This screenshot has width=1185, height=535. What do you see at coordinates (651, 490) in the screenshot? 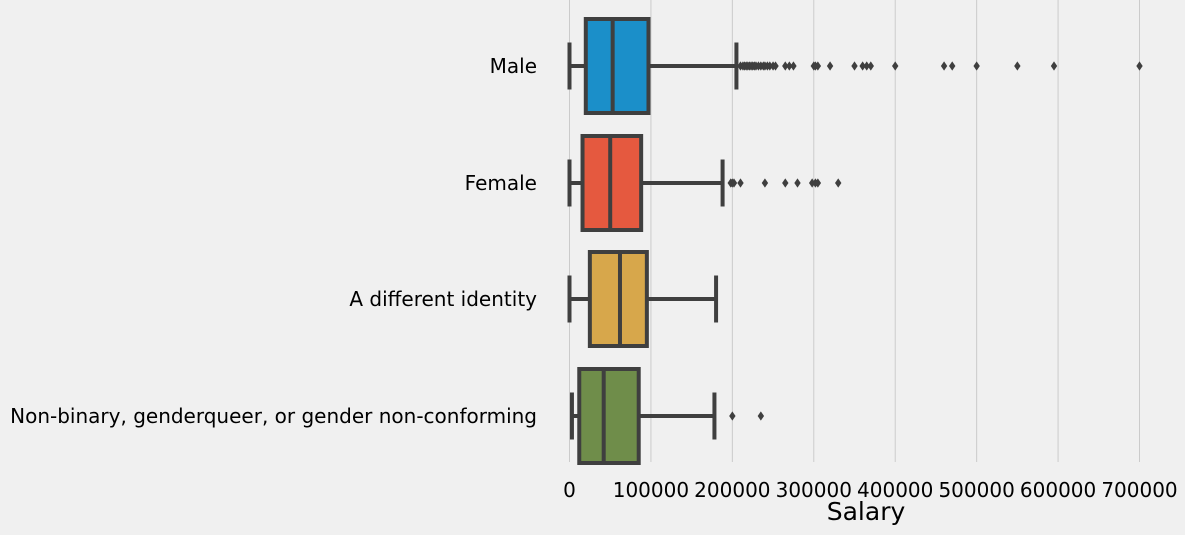
I see `x-tick-label: 100000` at bounding box center [651, 490].